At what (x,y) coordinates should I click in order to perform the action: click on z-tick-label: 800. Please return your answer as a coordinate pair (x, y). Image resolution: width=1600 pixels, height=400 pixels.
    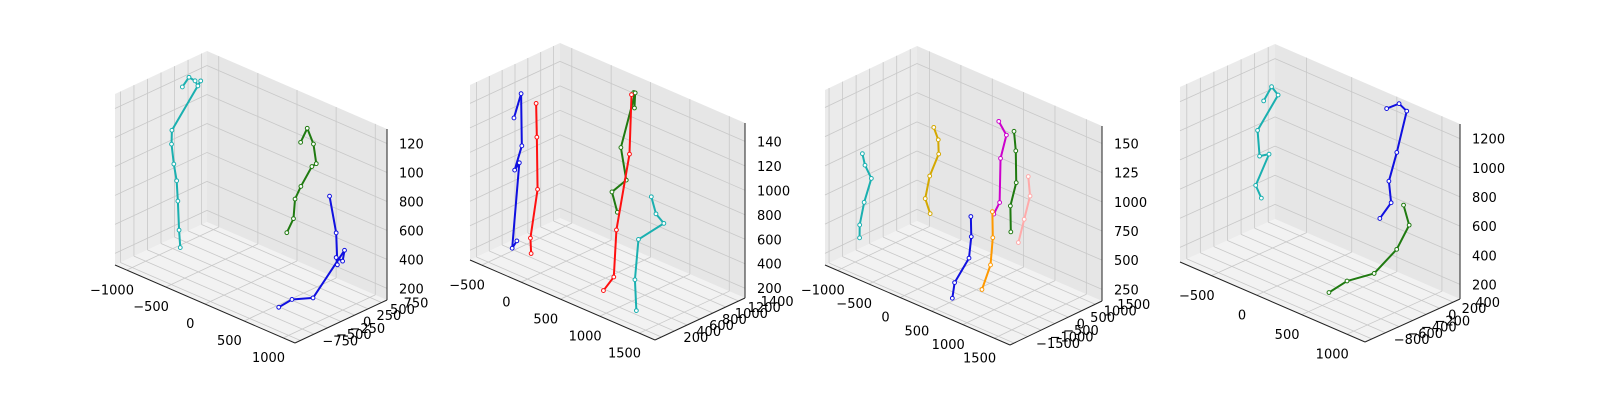
    Looking at the image, I should click on (411, 202).